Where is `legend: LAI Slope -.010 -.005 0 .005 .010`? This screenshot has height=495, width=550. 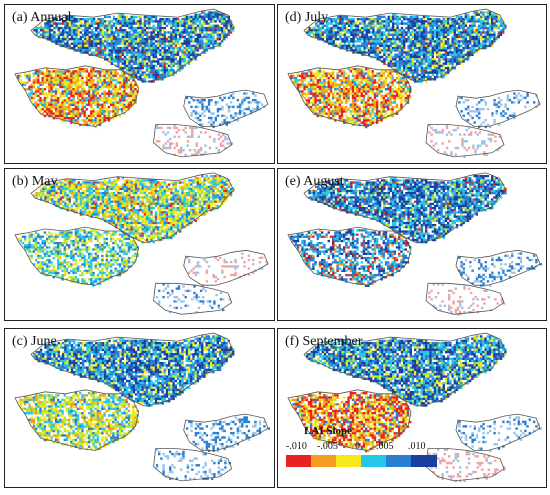 legend: LAI Slope -.010 -.005 0 .005 .010 is located at coordinates (364, 455).